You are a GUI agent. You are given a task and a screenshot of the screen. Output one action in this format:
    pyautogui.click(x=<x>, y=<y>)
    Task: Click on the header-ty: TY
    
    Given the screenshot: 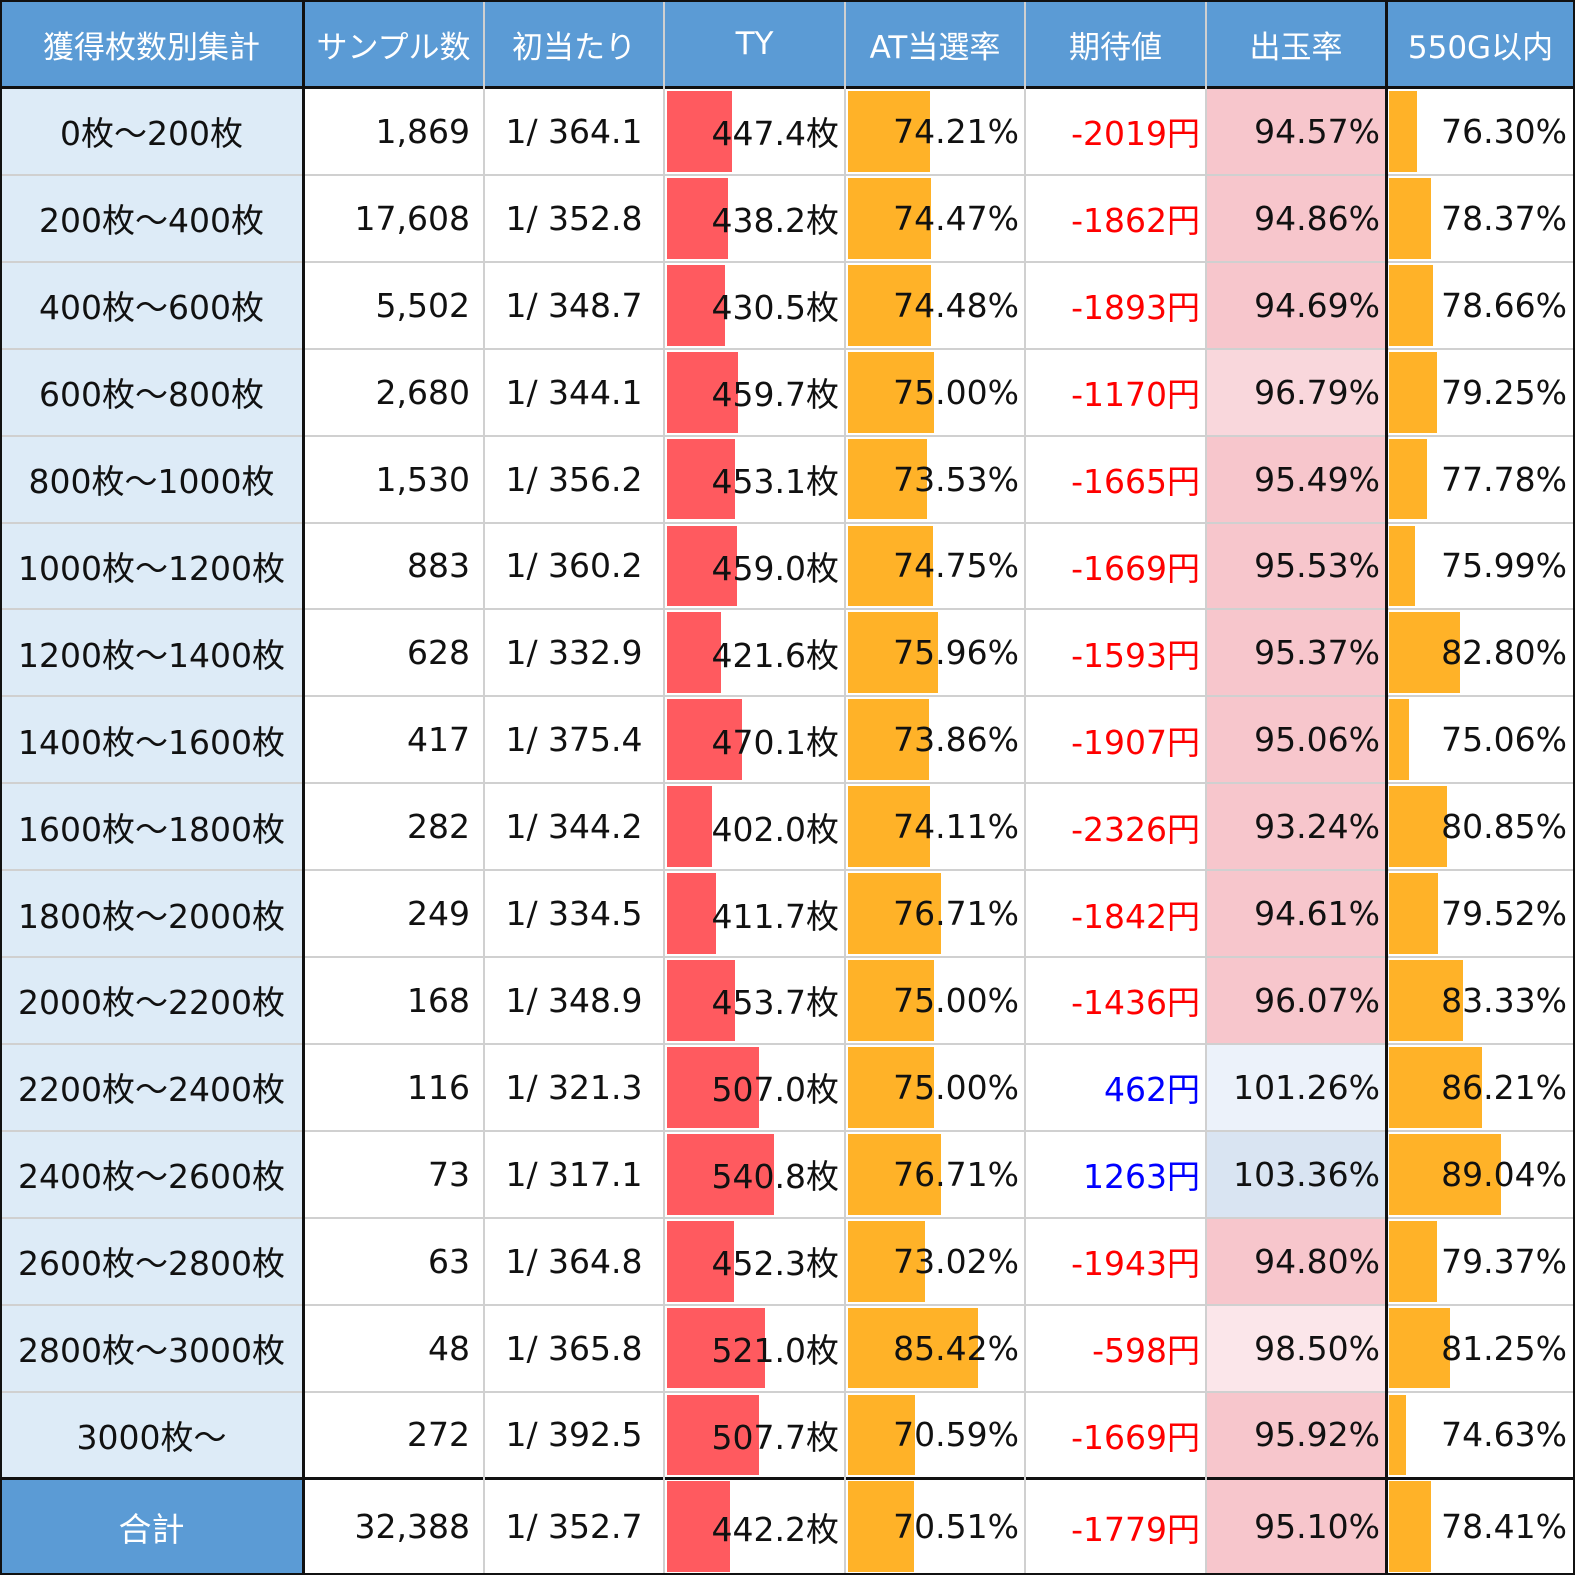 What is the action you would take?
    pyautogui.click(x=754, y=44)
    